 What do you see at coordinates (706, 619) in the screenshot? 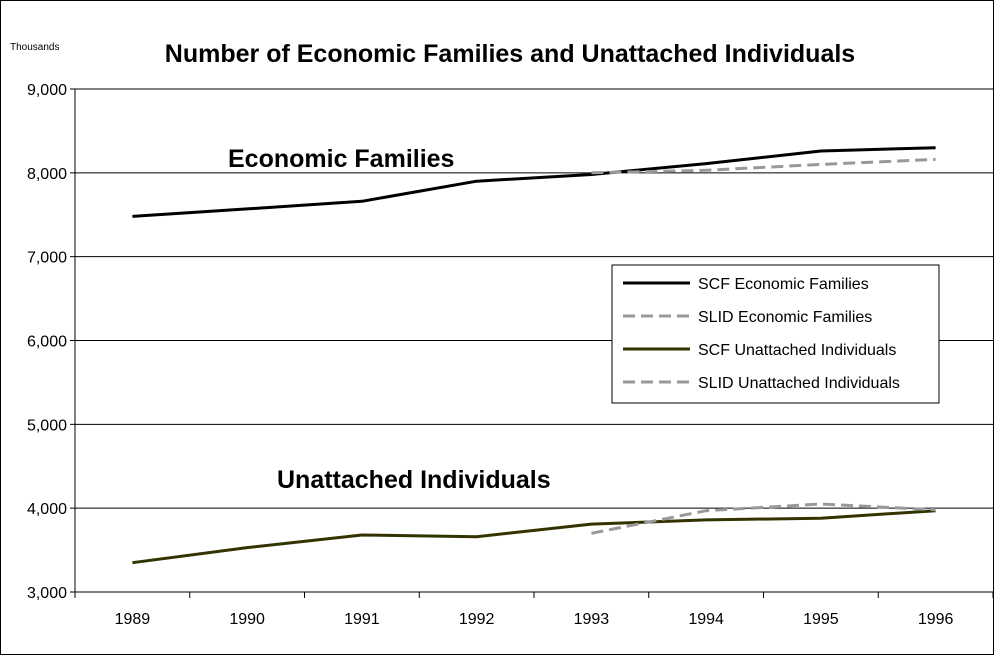
I see `x-tick-label: 1994` at bounding box center [706, 619].